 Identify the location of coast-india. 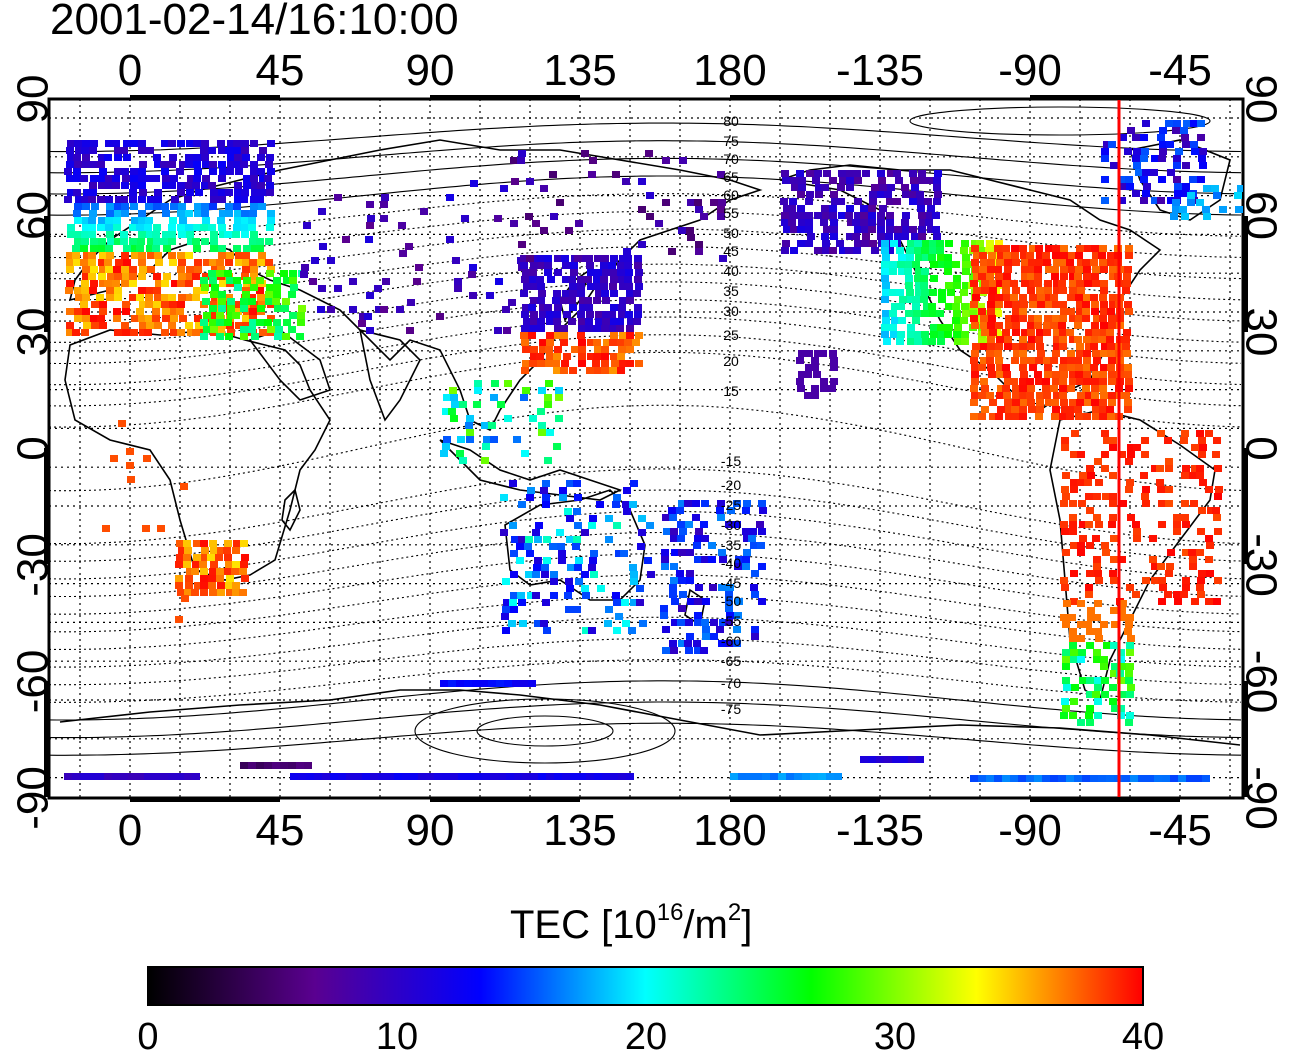
(389, 375).